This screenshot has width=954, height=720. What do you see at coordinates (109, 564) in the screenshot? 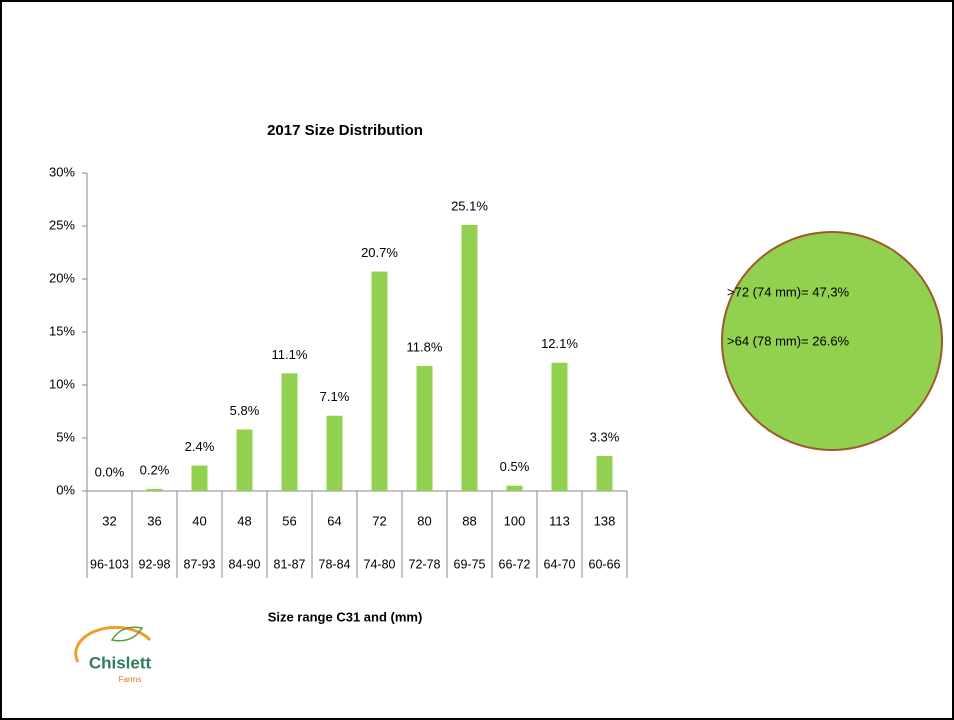
I see `x-tick-sublabel: 96-103` at bounding box center [109, 564].